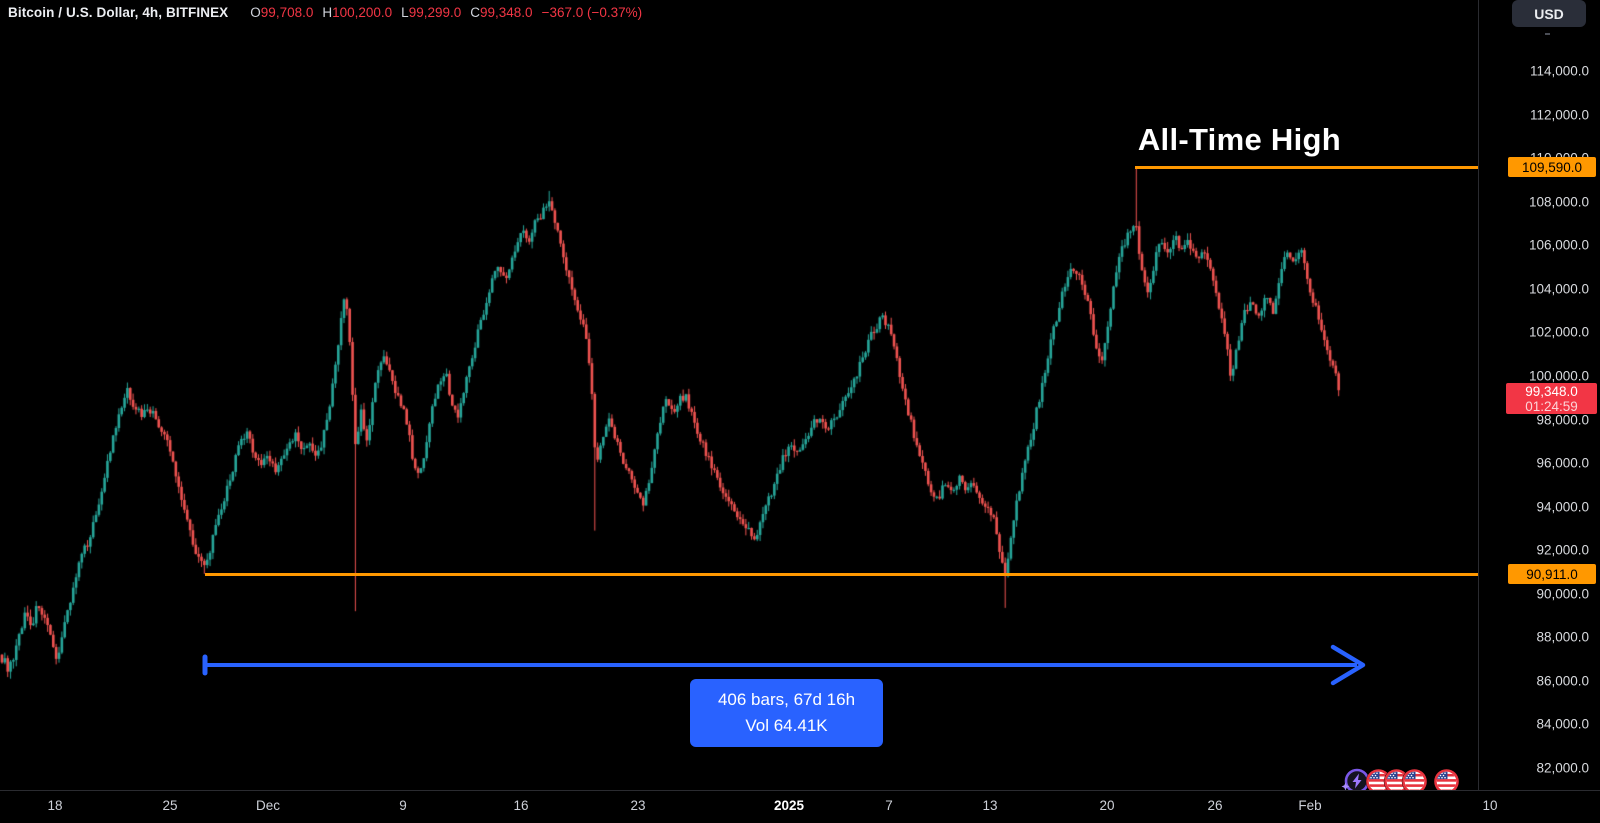 Image resolution: width=1600 pixels, height=823 pixels. I want to click on time-tick-label: 10, so click(1490, 805).